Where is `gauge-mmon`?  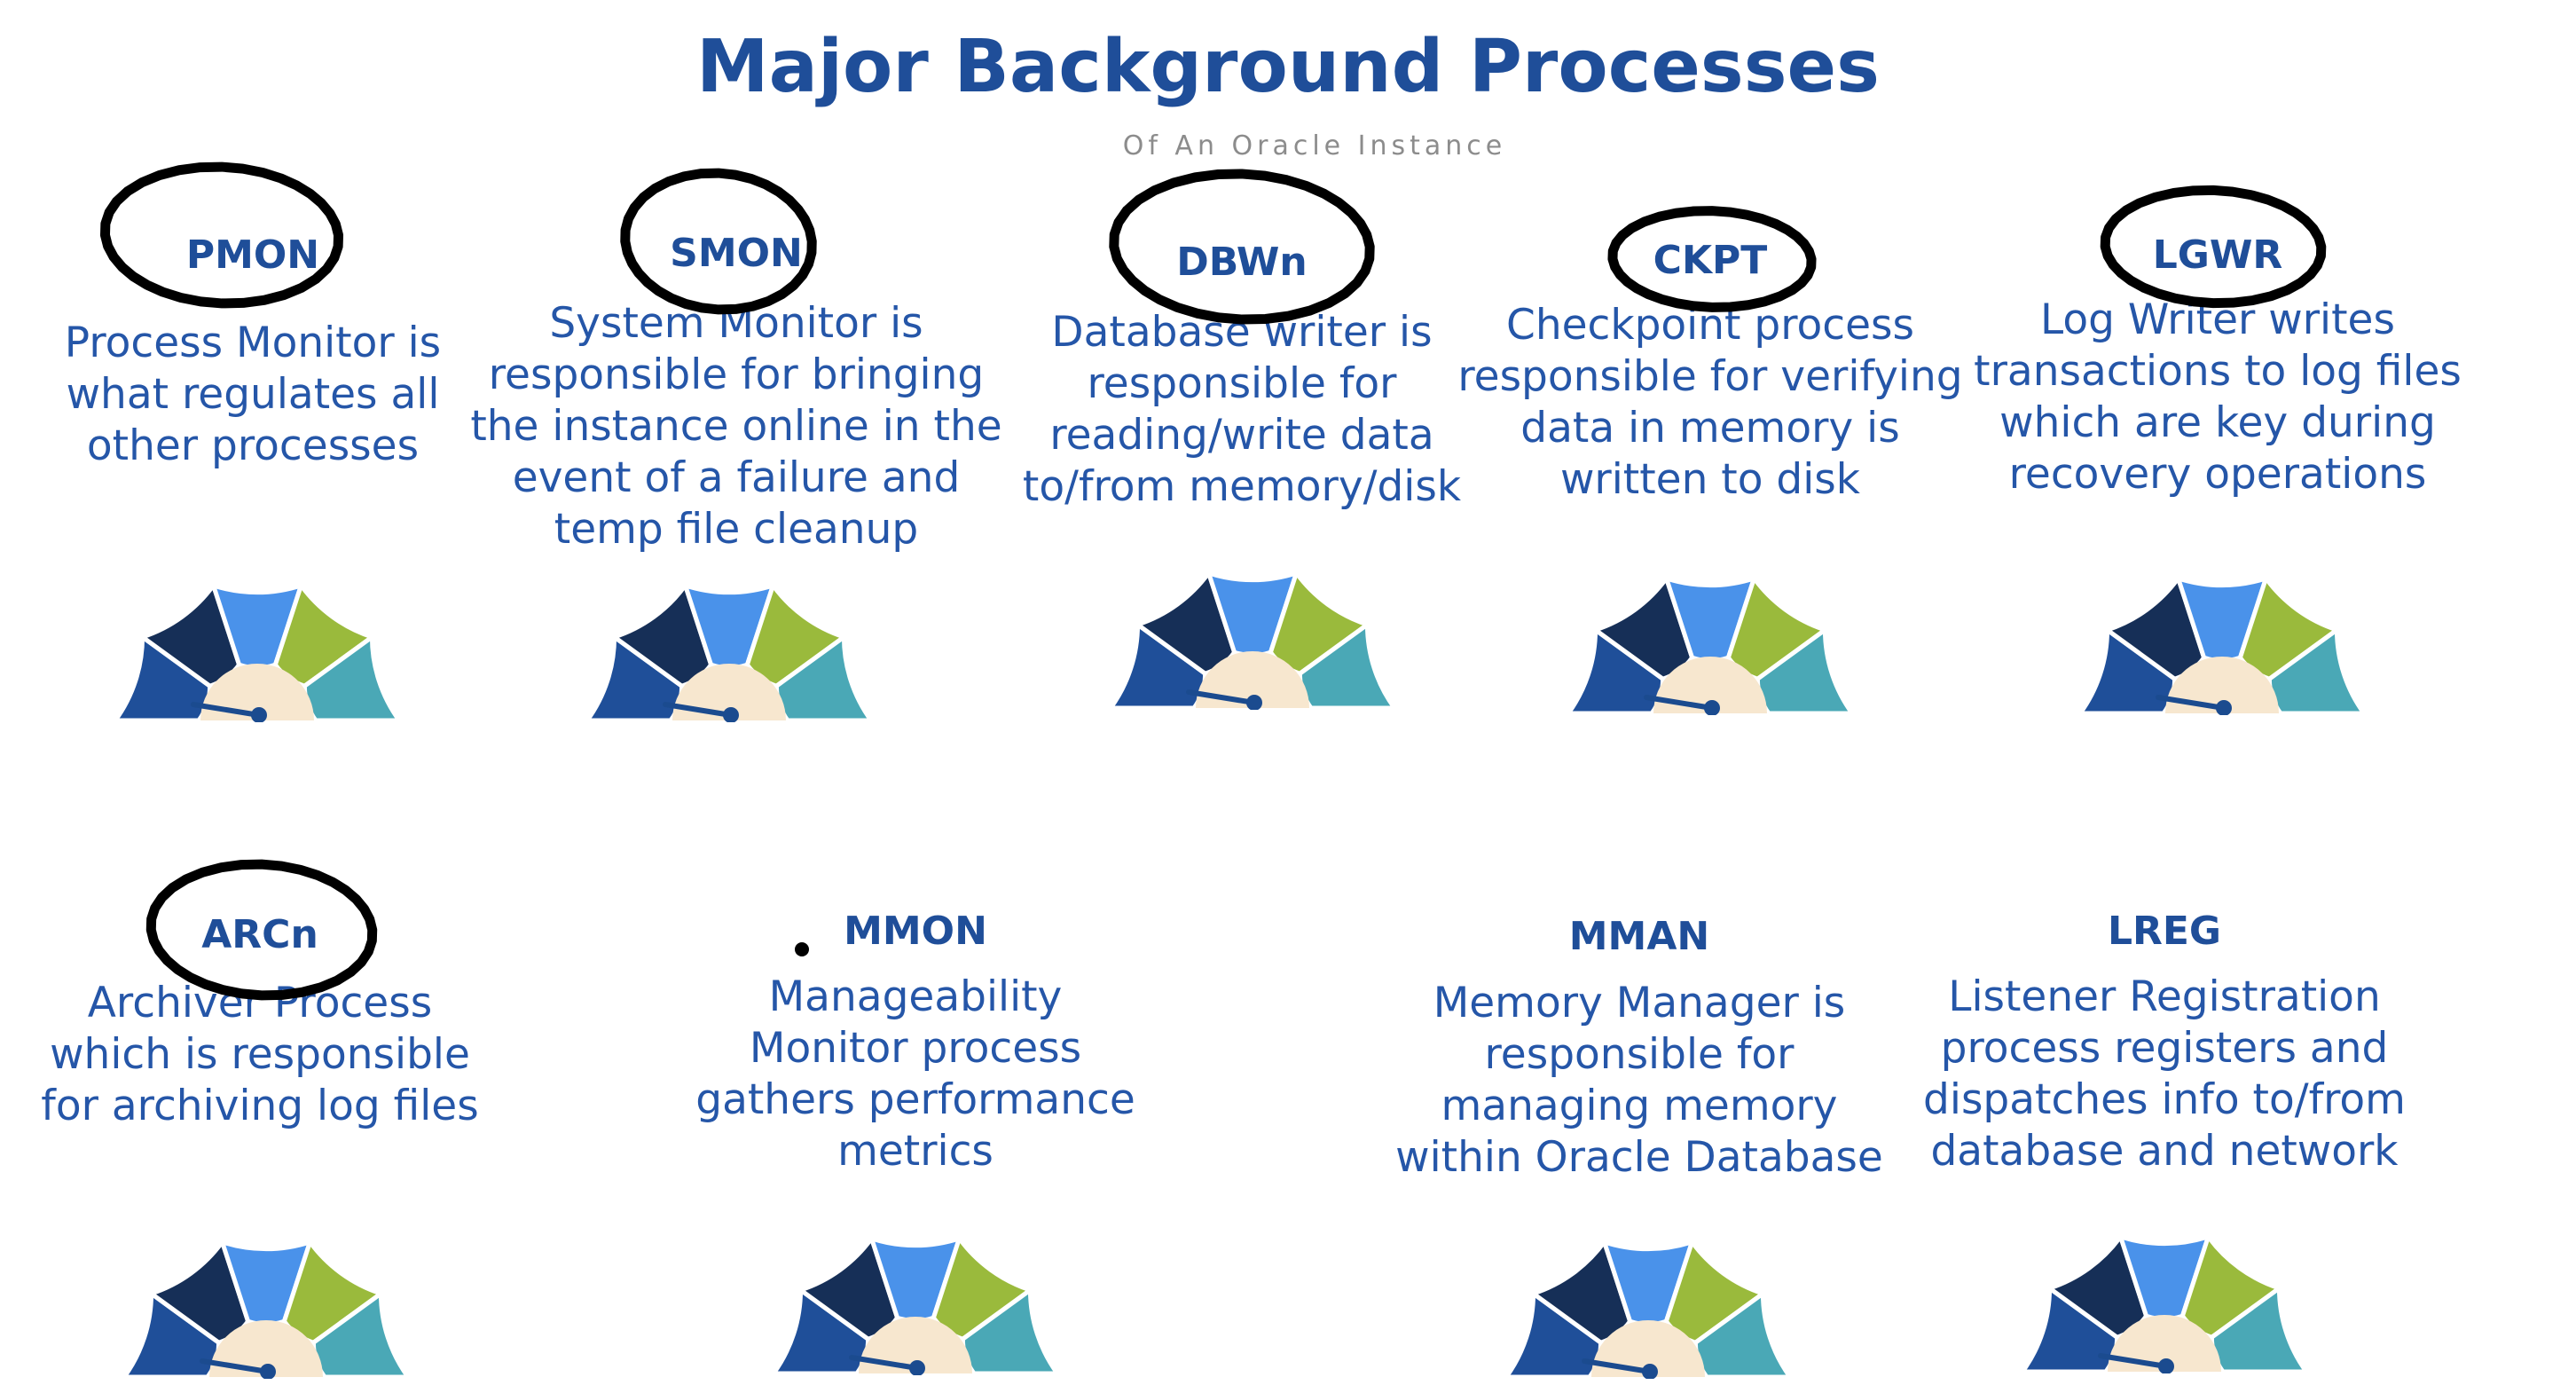
gauge-mmon is located at coordinates (915, 1304).